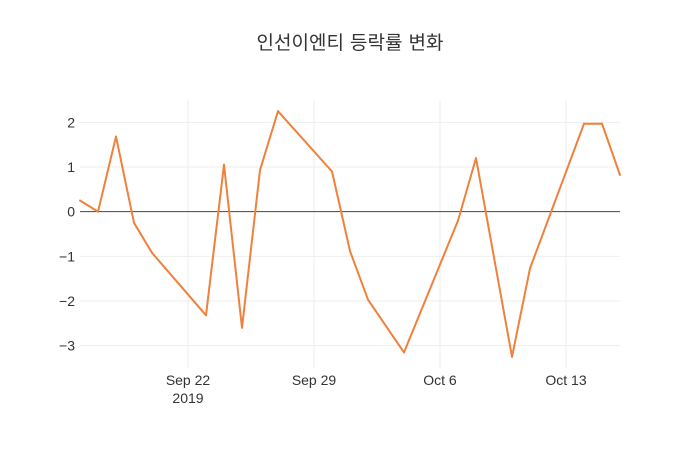 Image resolution: width=700 pixels, height=450 pixels. I want to click on x-tick-label: Sep 22, so click(188, 380).